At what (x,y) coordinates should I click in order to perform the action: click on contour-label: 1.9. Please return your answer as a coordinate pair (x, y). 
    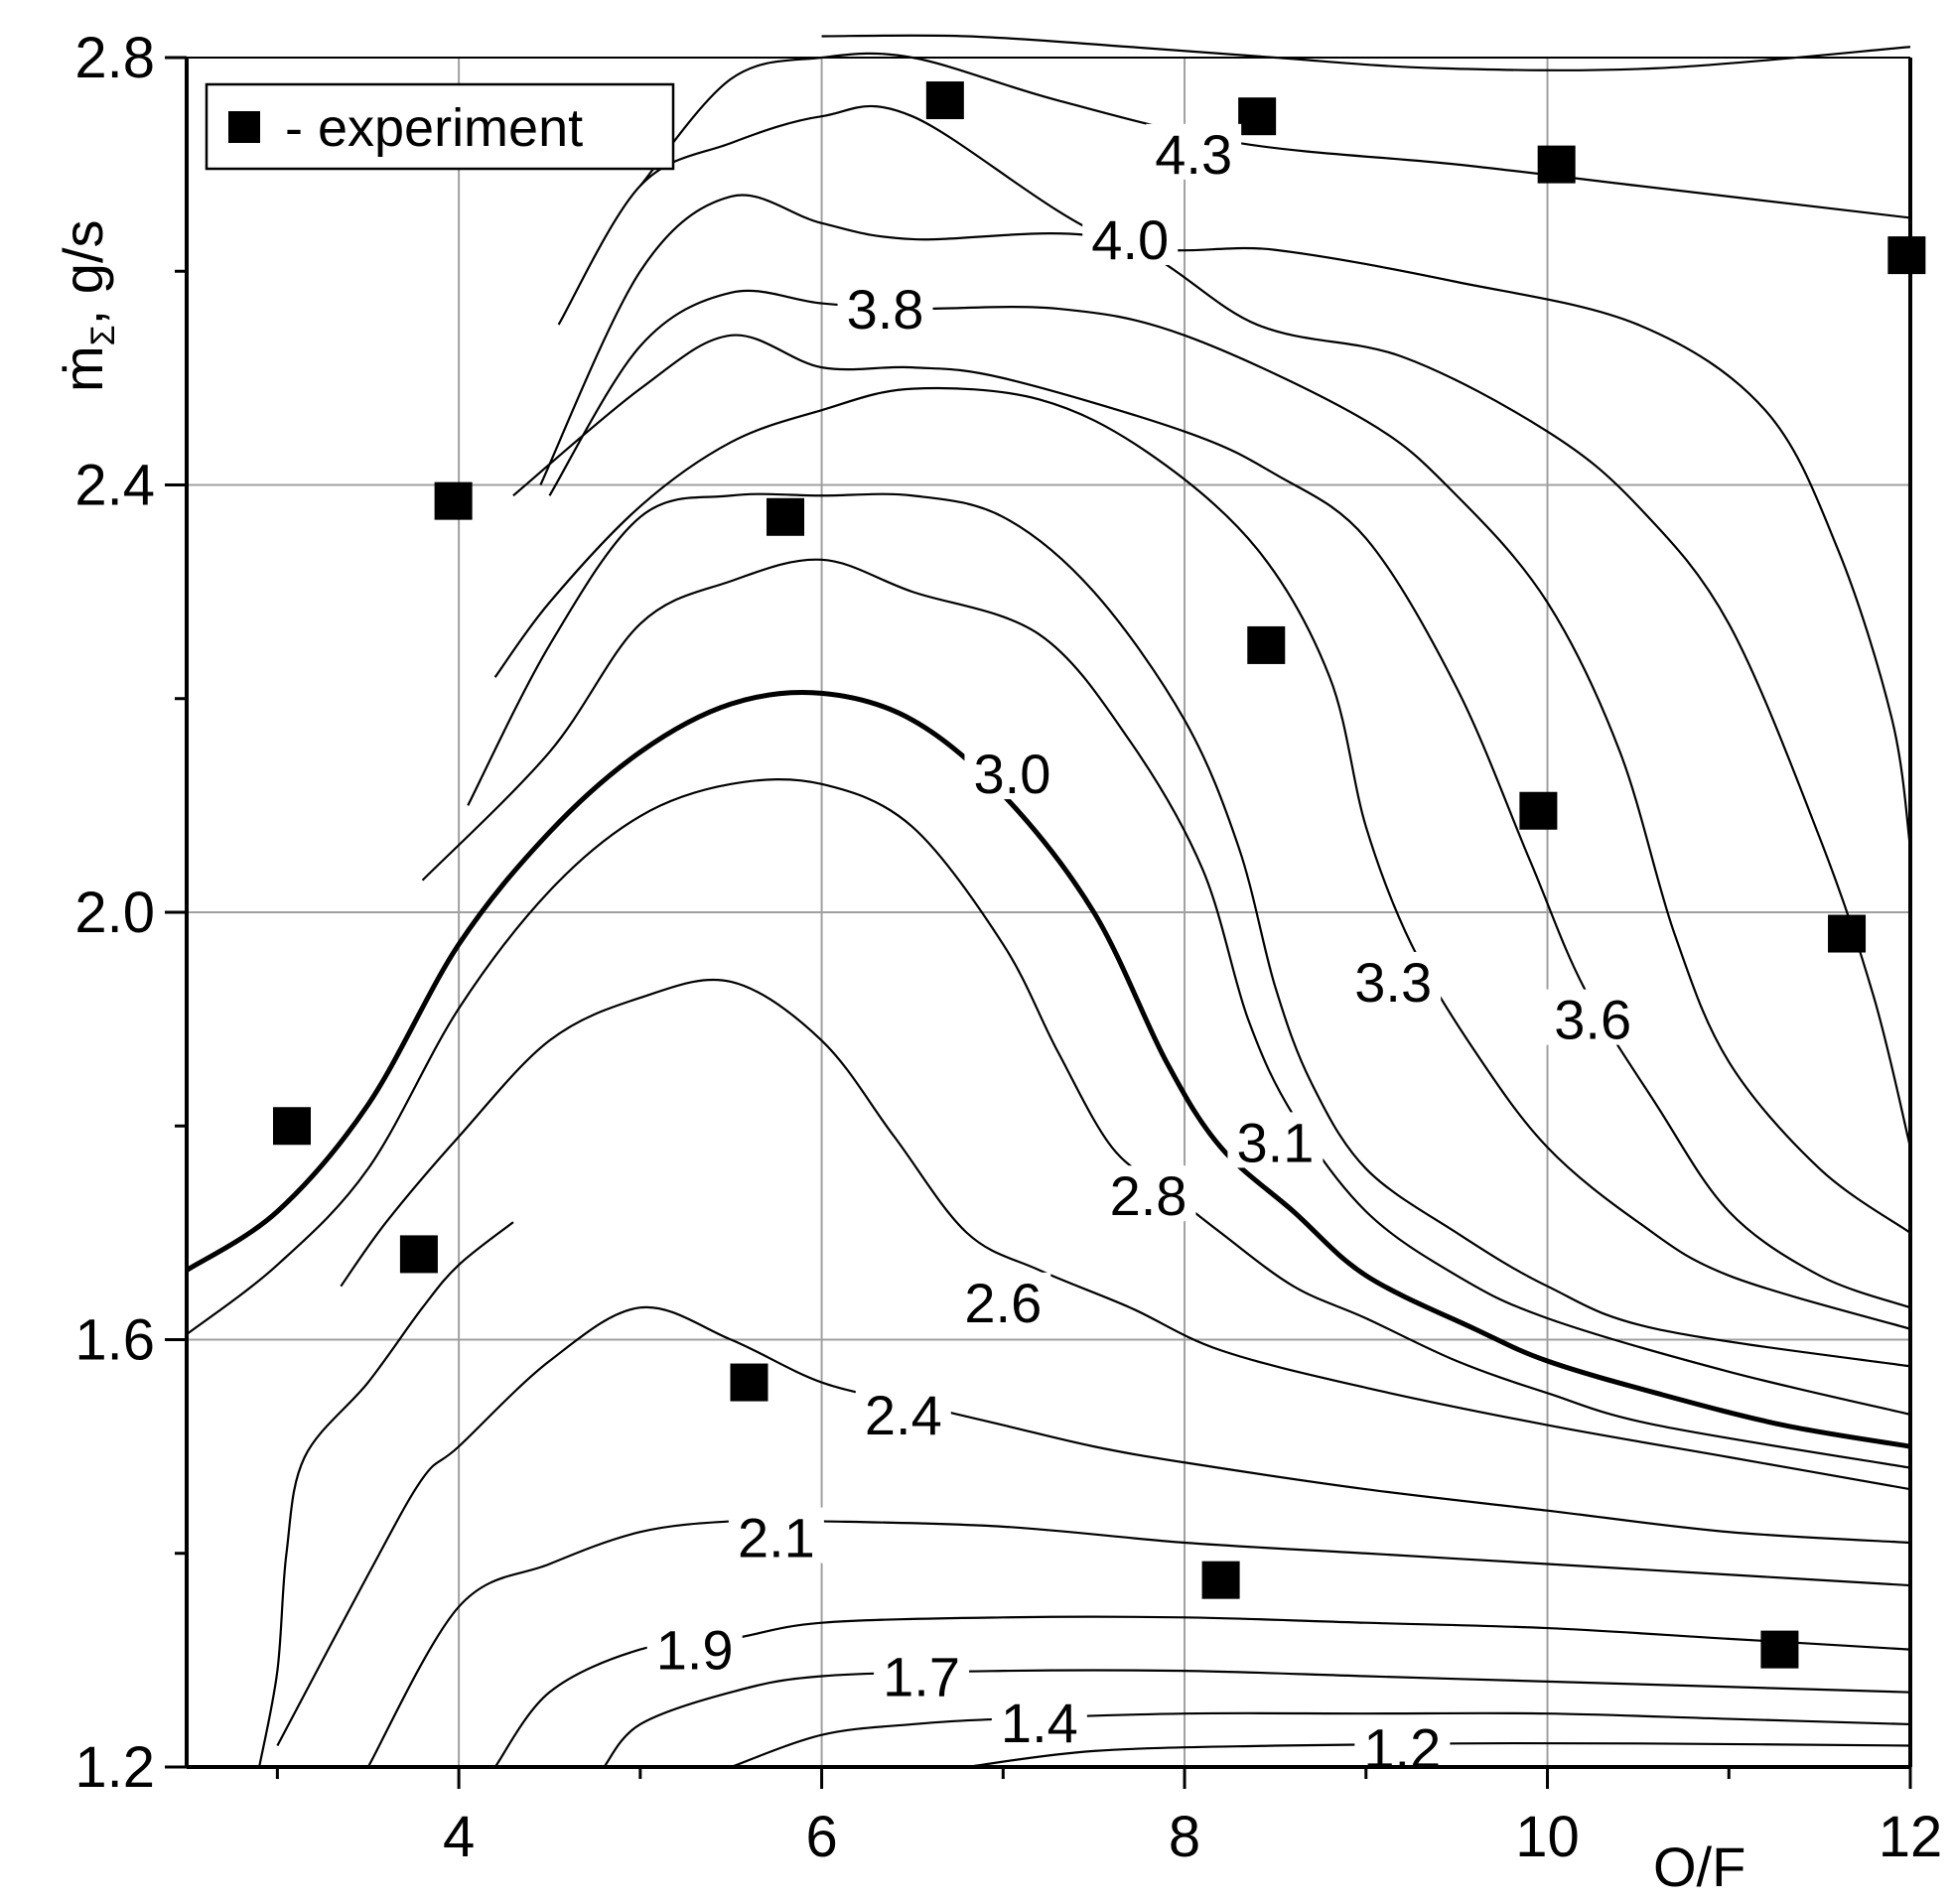
    Looking at the image, I should click on (695, 1650).